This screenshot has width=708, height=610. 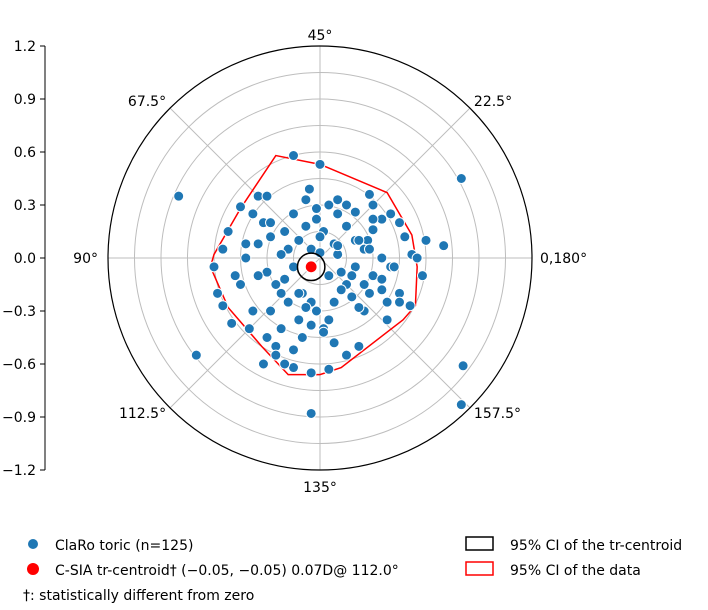 I want to click on y-tick-label: 0.9, so click(x=25, y=100).